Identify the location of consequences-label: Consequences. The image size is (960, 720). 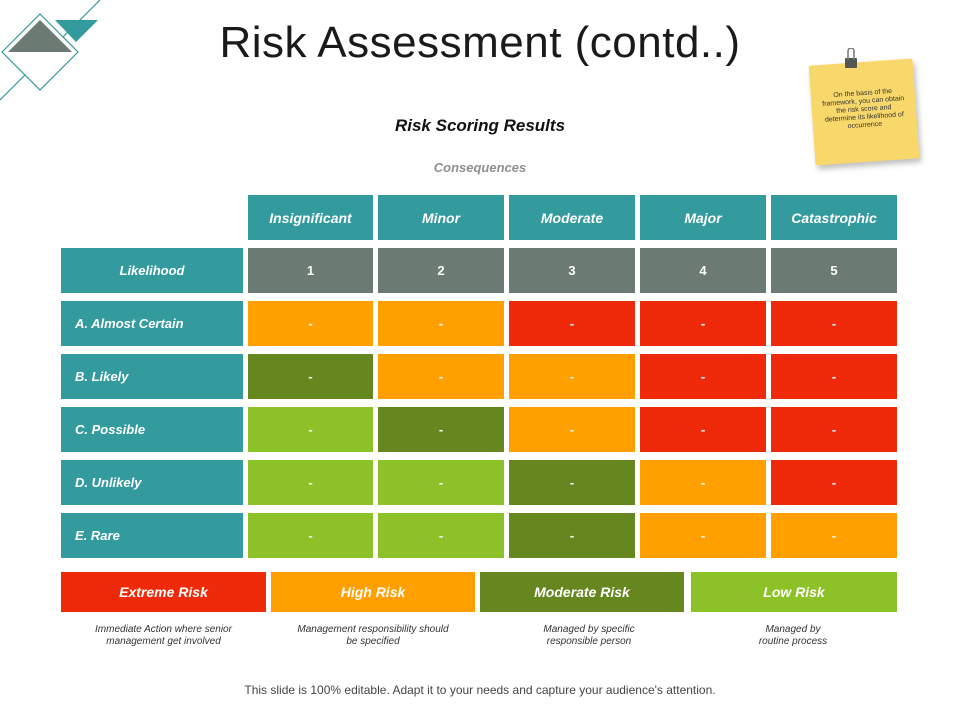
(480, 167).